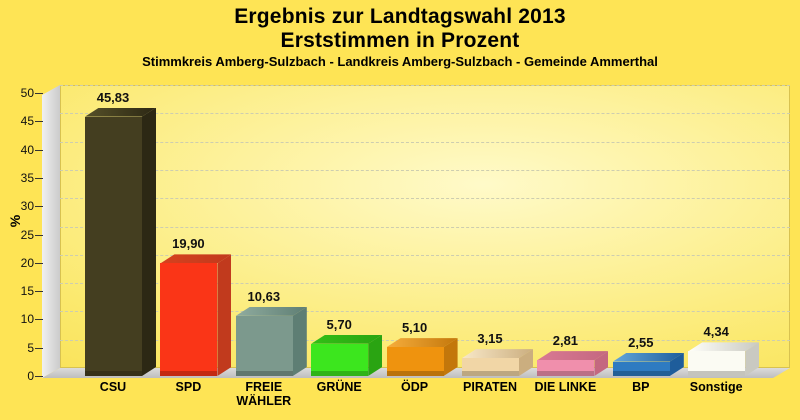 This screenshot has height=420, width=800. Describe the element at coordinates (641, 342) in the screenshot. I see `value-label-bp: 2,55` at that location.